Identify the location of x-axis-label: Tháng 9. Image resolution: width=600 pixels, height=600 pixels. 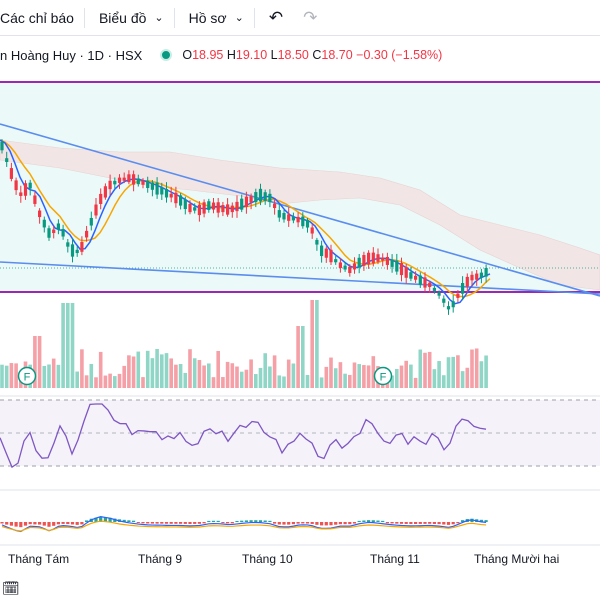
(160, 559).